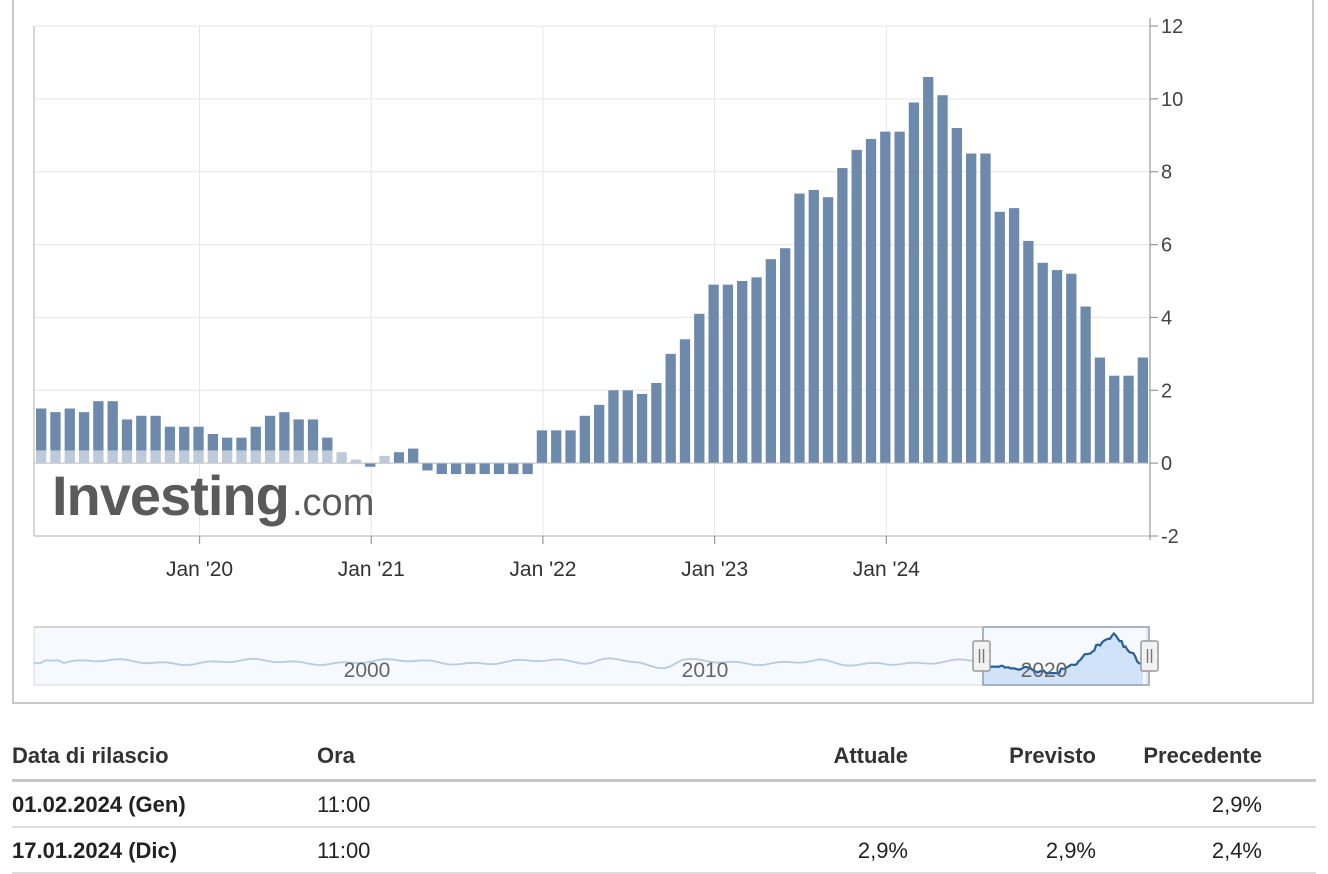  Describe the element at coordinates (336, 755) in the screenshot. I see `header-time: Ora` at that location.